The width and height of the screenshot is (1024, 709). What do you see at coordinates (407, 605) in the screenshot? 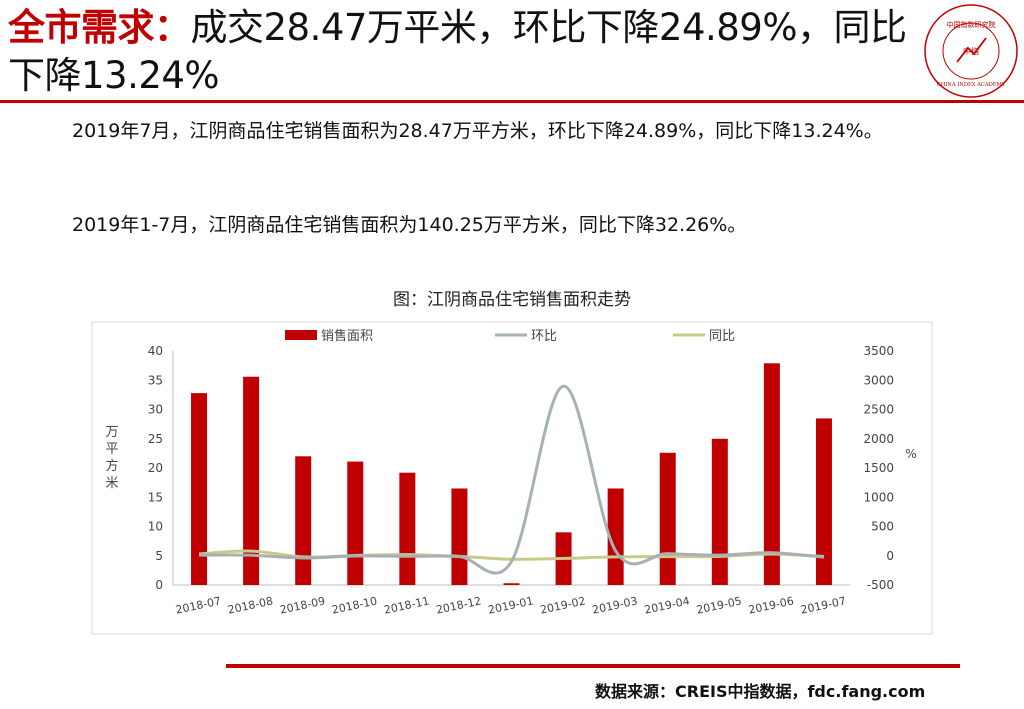
I see `x-tick-label: 2018-11` at bounding box center [407, 605].